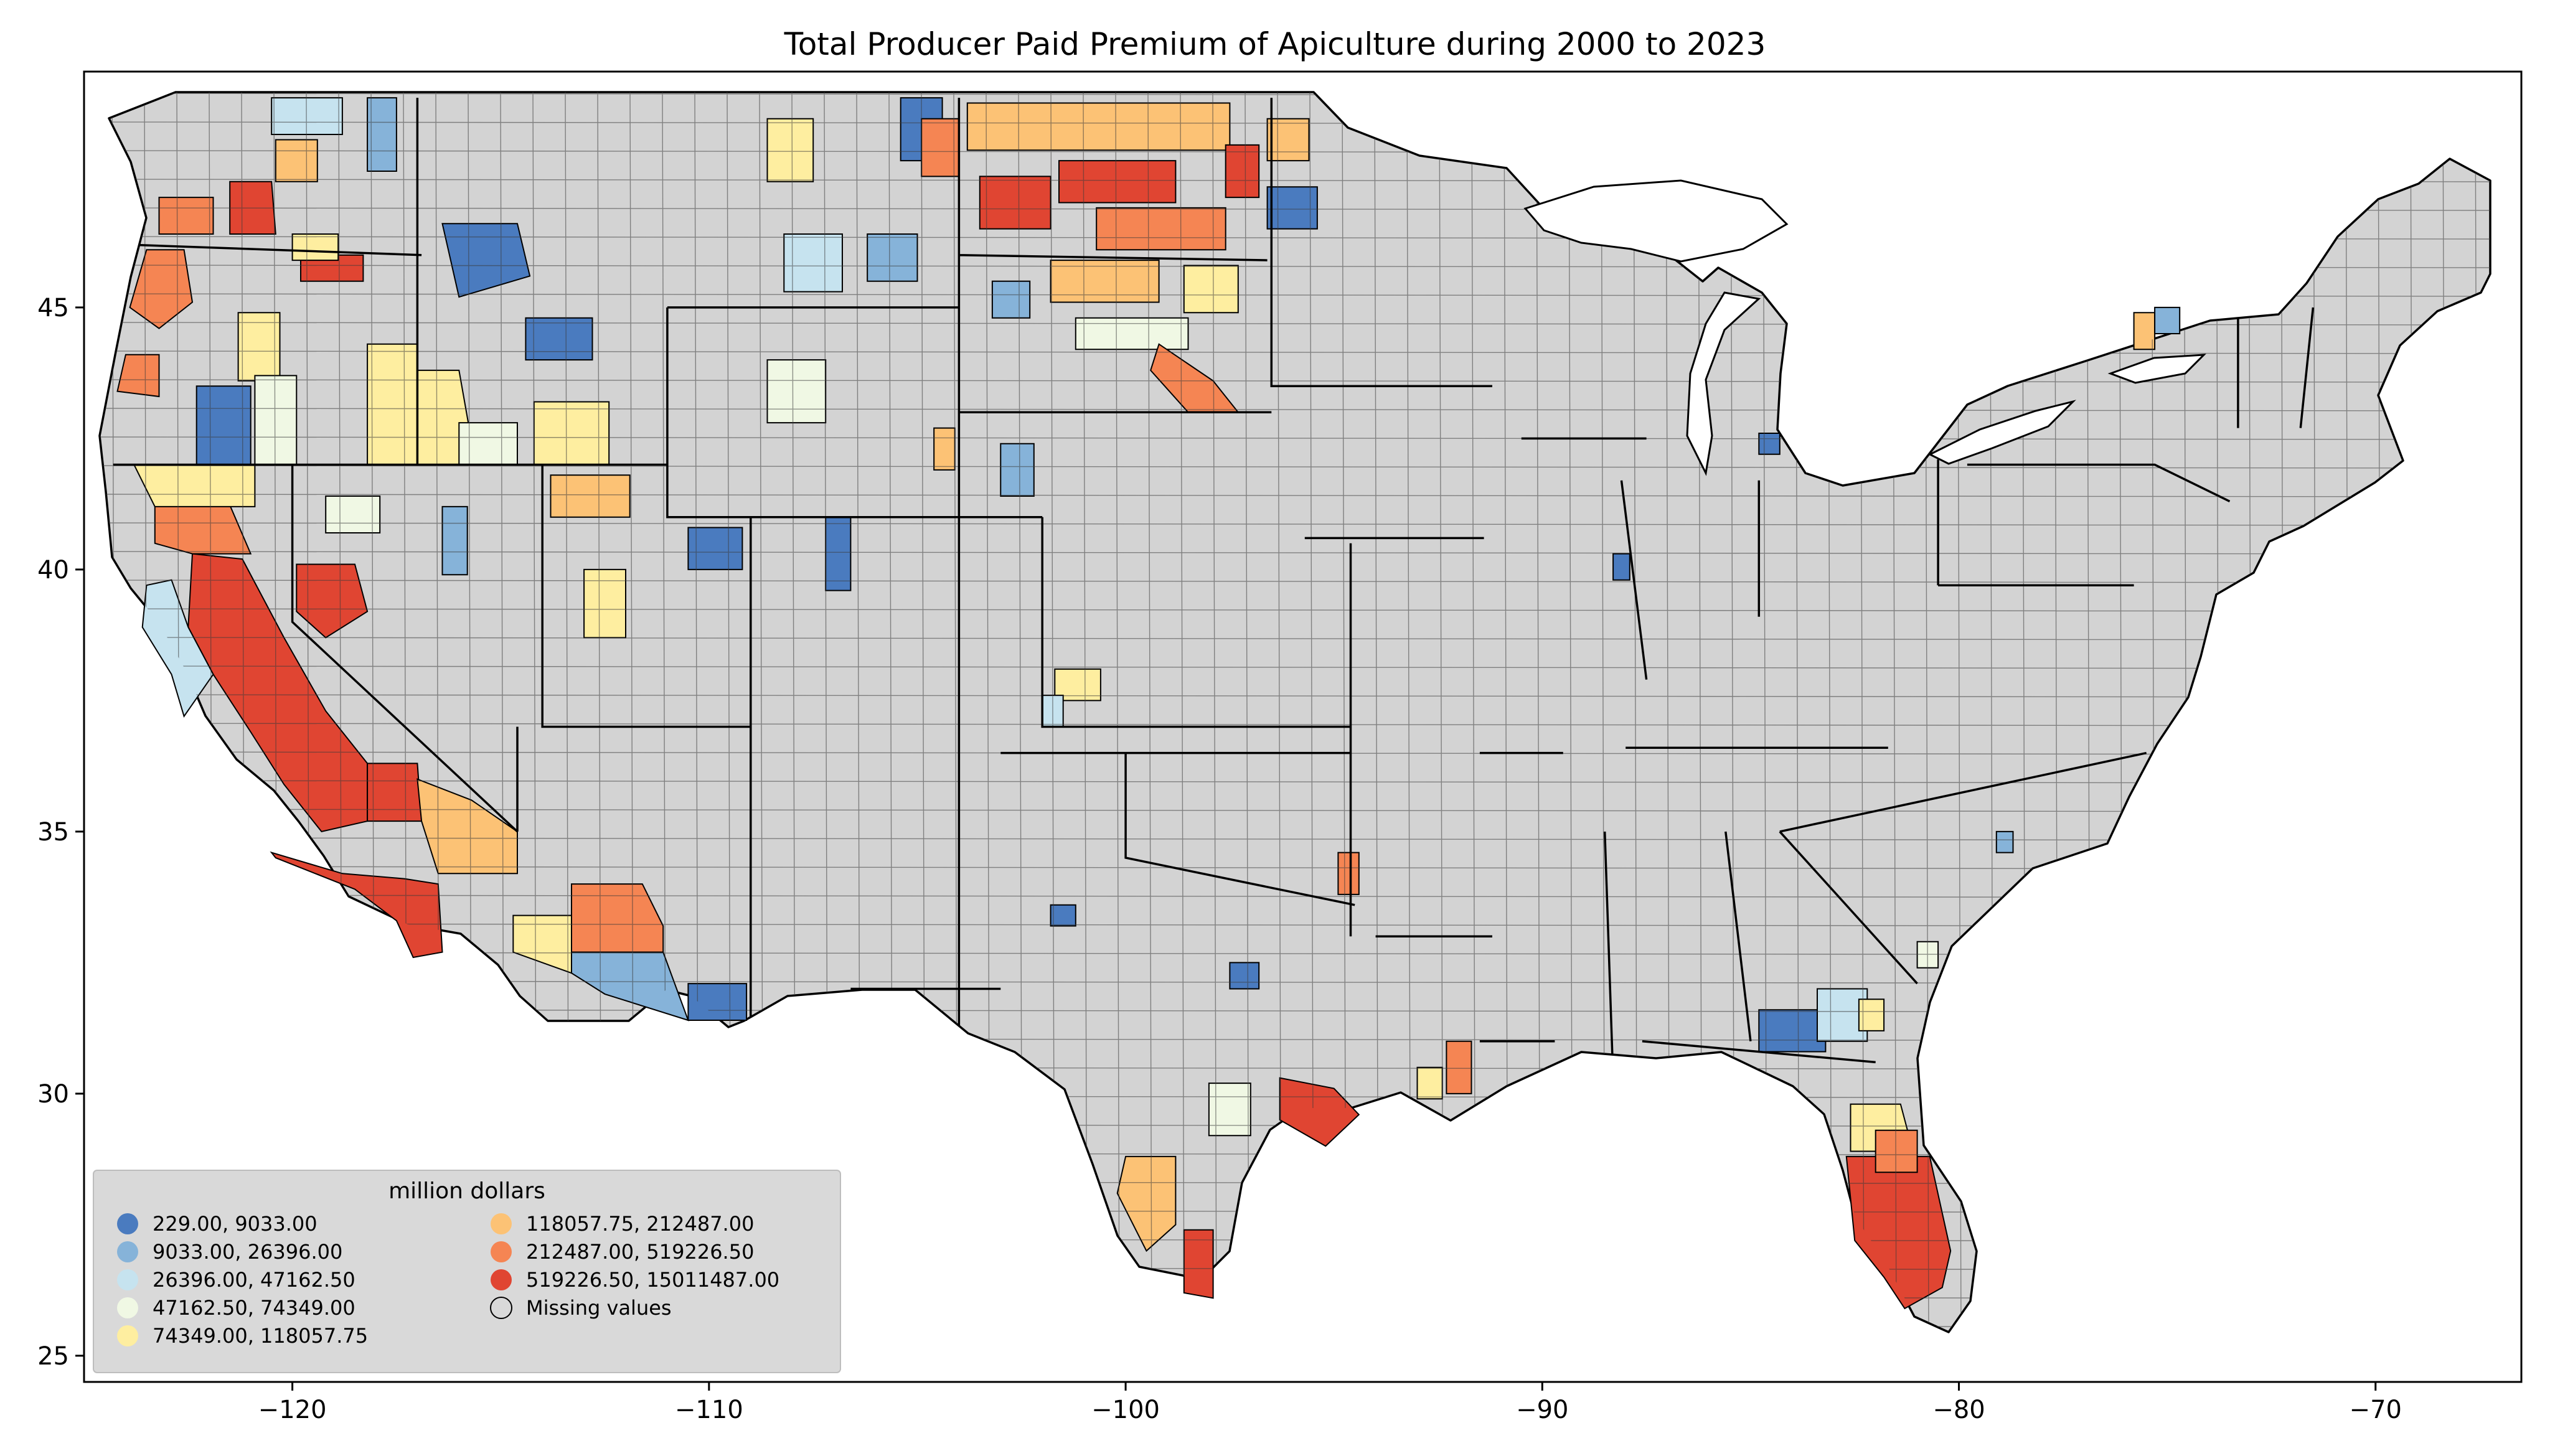 The height and width of the screenshot is (1456, 2550). Describe the element at coordinates (1958, 1410) in the screenshot. I see `x-tick-label-4: −80` at that location.